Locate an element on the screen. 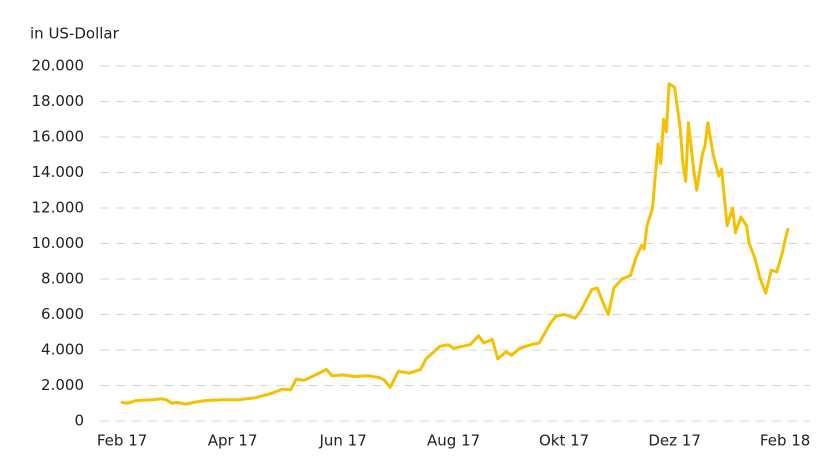 The image size is (840, 473). y-tick-label: 20.000 is located at coordinates (58, 66).